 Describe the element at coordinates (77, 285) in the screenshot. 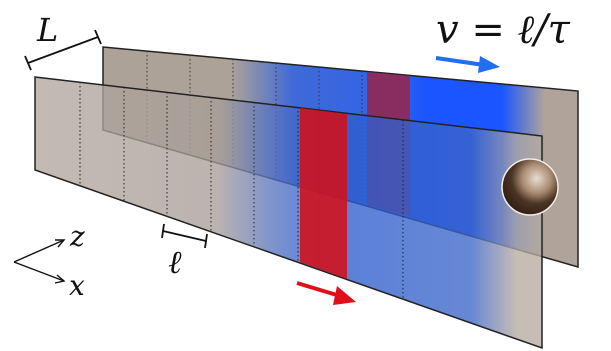

I see `axis-x-label: x` at that location.